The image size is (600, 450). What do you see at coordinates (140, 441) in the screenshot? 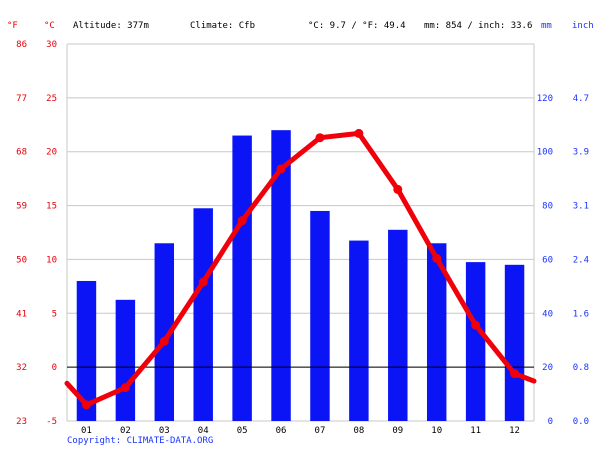
I see `copyright-text: Copyright: CLIMATE-DATA.ORG` at bounding box center [140, 441].